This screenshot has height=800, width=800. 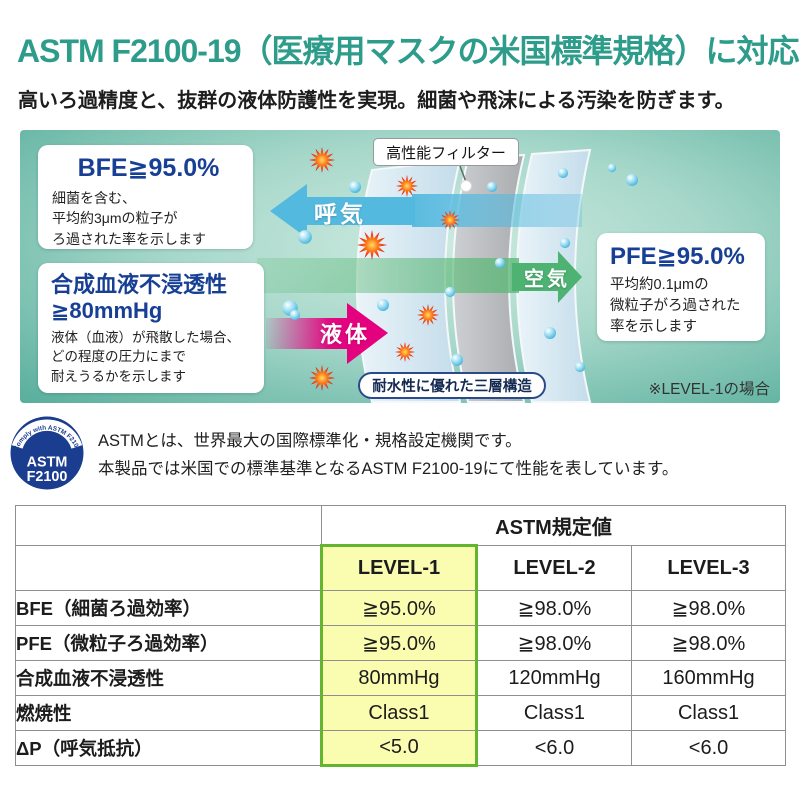 I want to click on table-row-pfe: PFE（微粒子ろ過効率） ≧95.0% ≧98.0% ≧98.0%, so click(x=401, y=643).